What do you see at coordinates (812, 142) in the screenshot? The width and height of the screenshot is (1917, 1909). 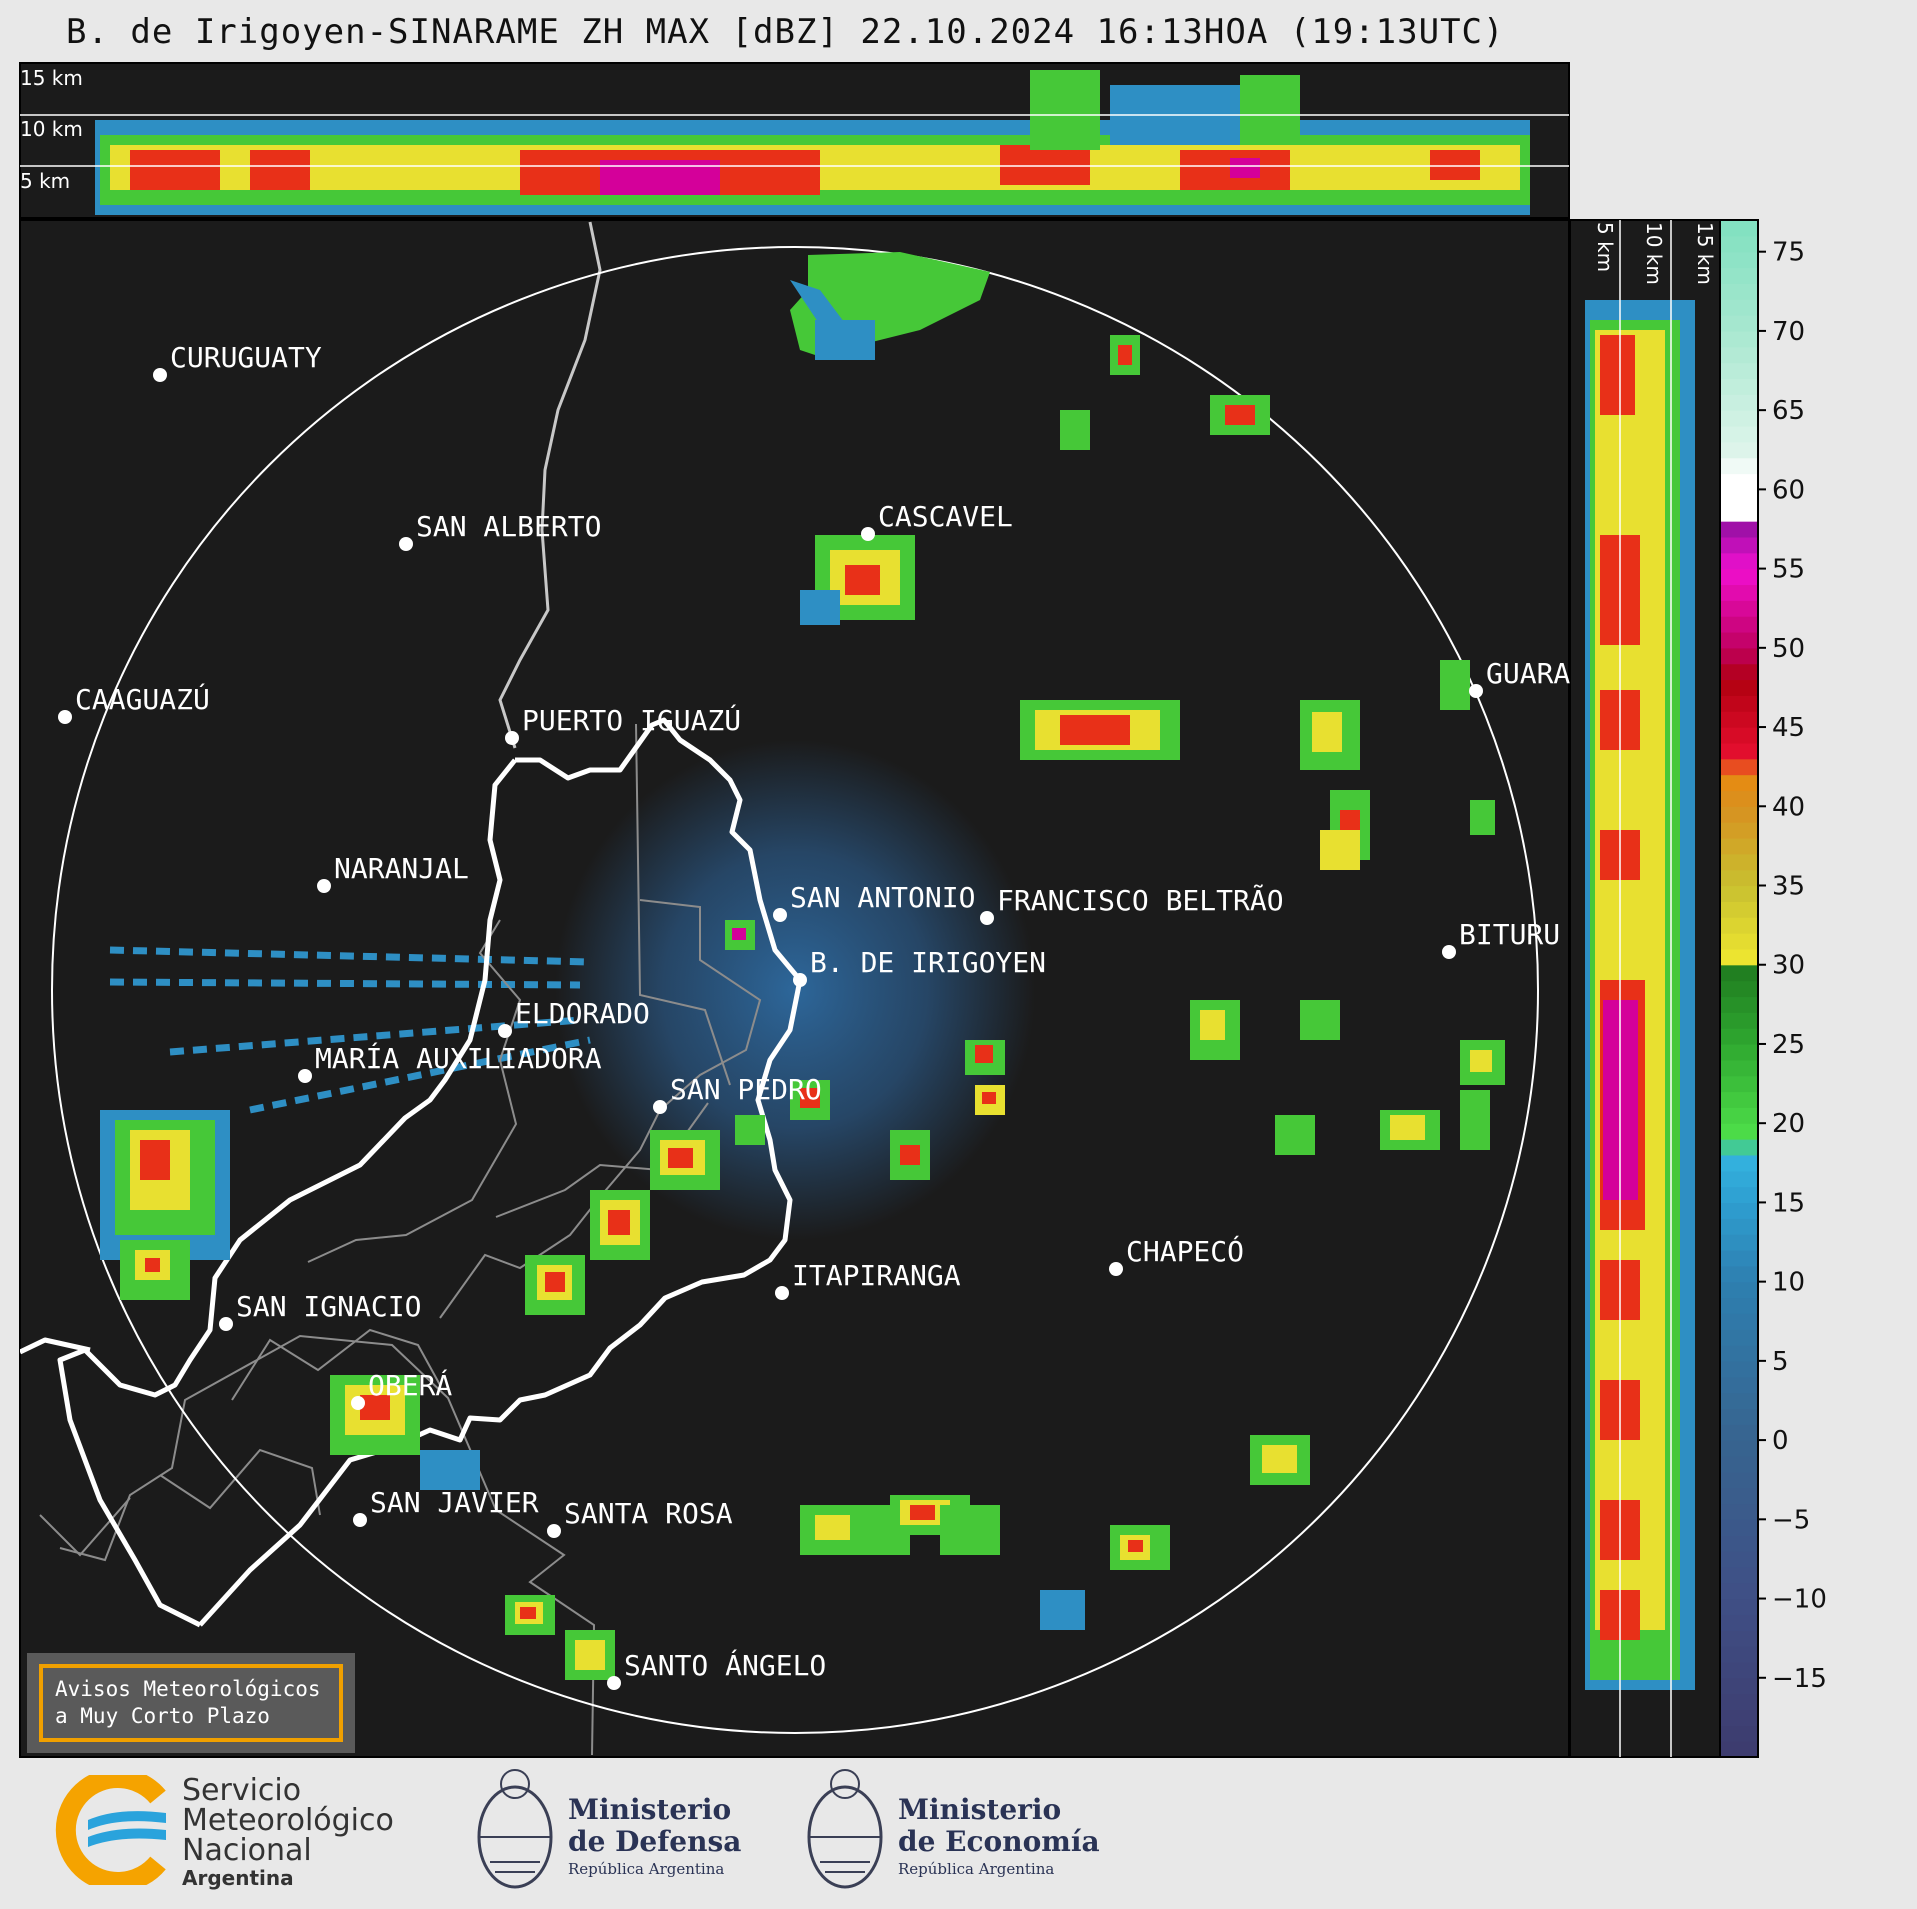 I see `top-section-echoes` at bounding box center [812, 142].